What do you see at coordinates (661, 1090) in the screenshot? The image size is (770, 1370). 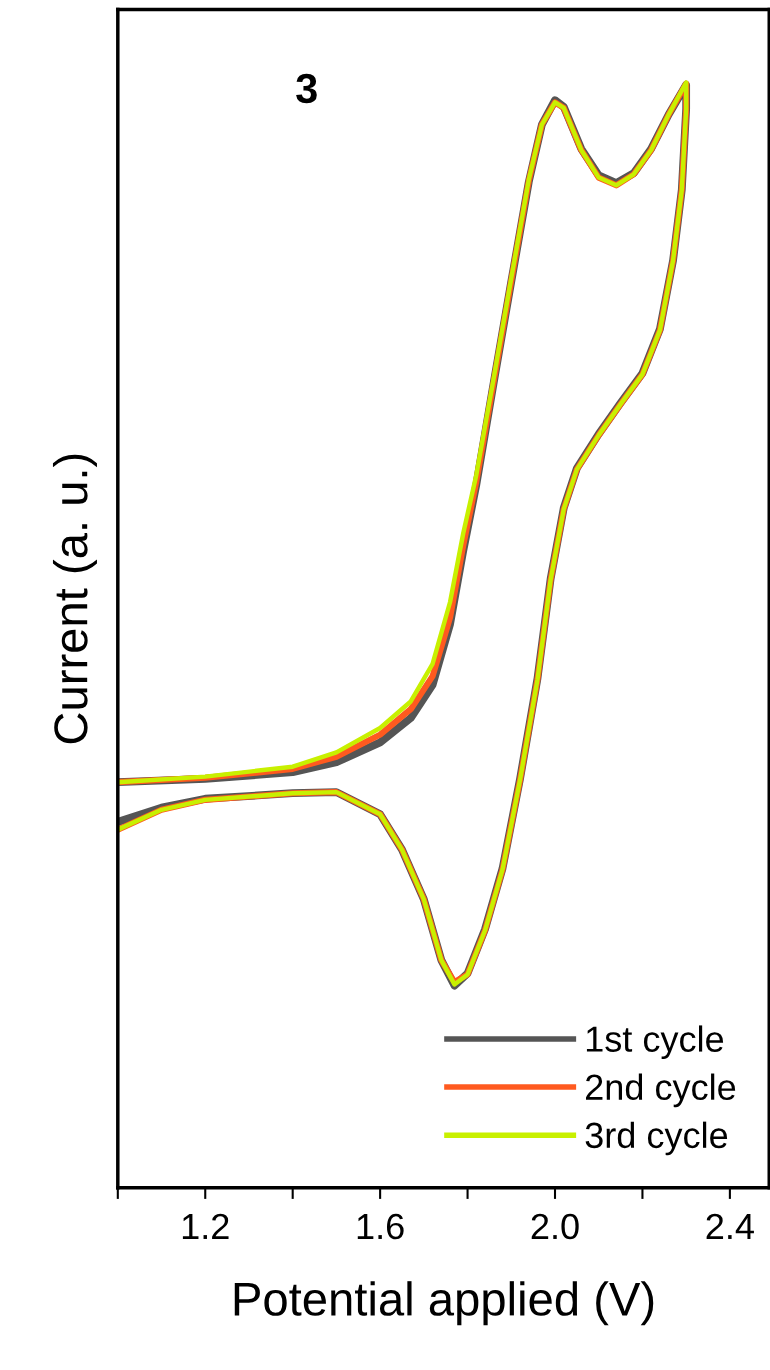 I see `legend-label: 2nd cycle` at bounding box center [661, 1090].